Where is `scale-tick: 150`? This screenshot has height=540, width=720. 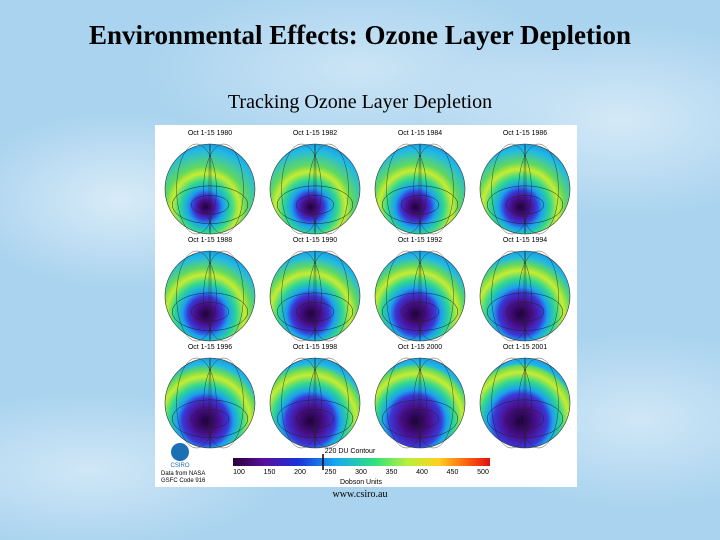 scale-tick: 150 is located at coordinates (270, 472).